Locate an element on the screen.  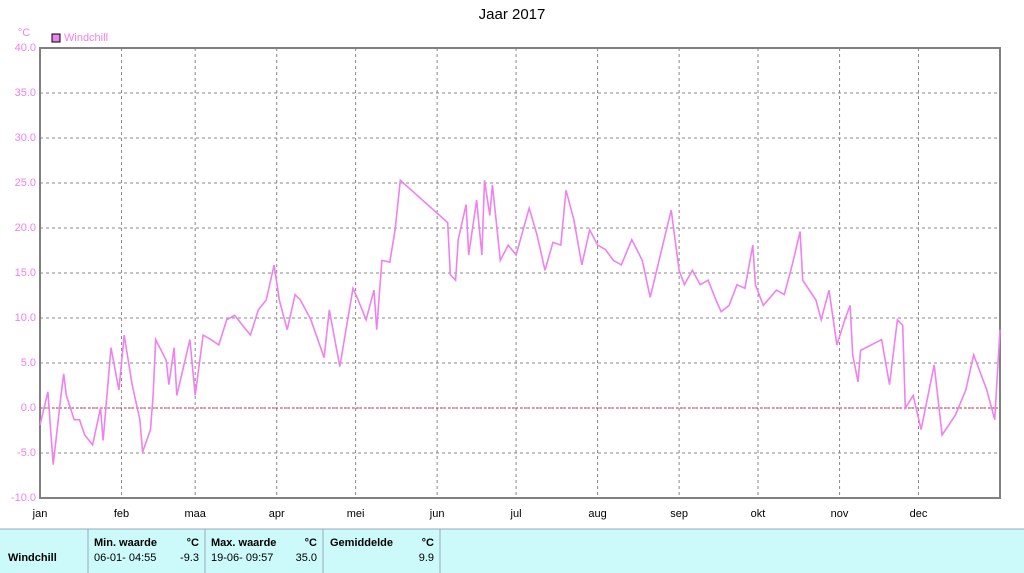
y-tick-label: 10.0 is located at coordinates (25, 318).